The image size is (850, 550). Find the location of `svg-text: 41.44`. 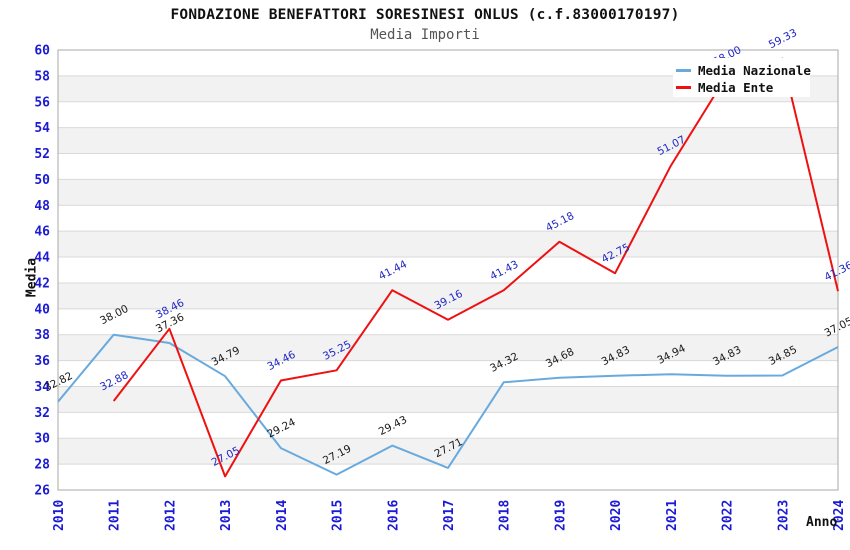

svg-text: 41.44 is located at coordinates (393, 270).